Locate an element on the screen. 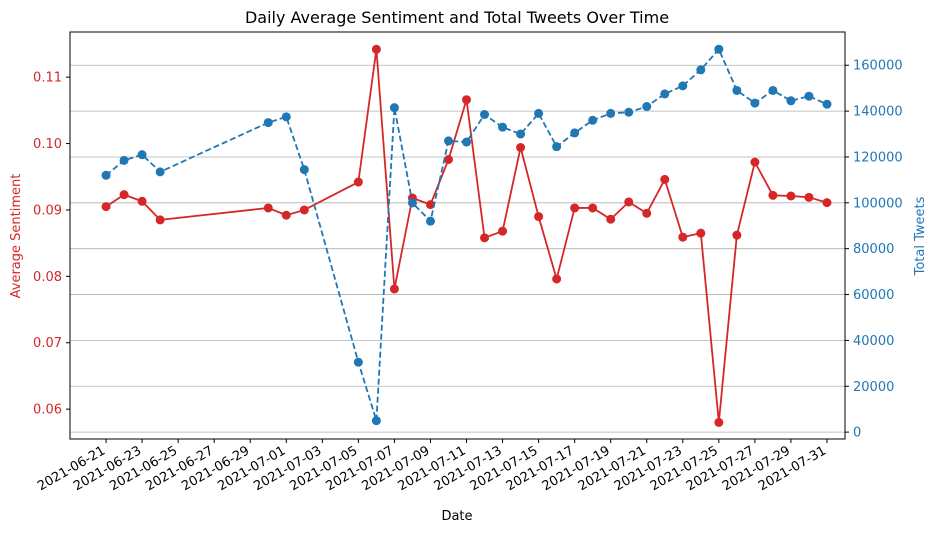 This screenshot has height=535, width=937. y-left-tick-label: 0.10 is located at coordinates (47, 144).